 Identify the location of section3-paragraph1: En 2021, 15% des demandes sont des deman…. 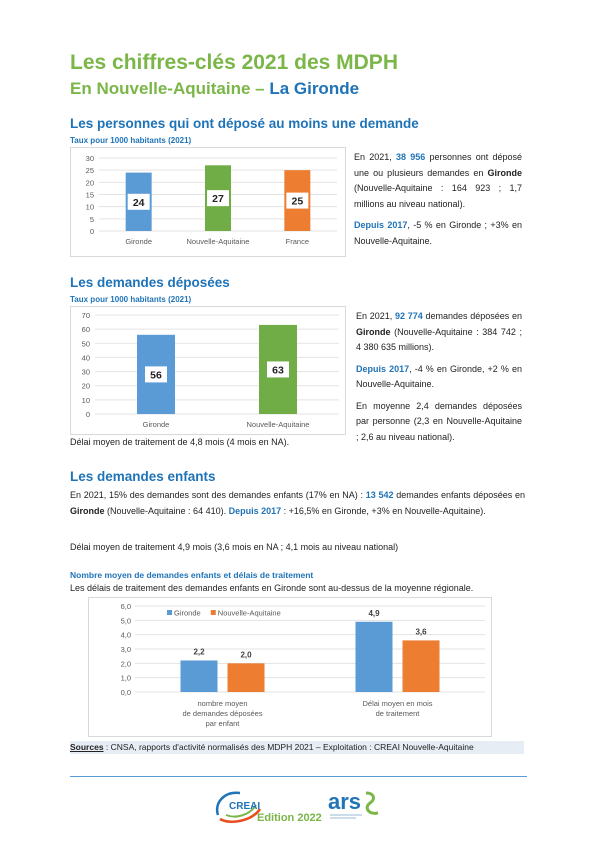
(297, 503).